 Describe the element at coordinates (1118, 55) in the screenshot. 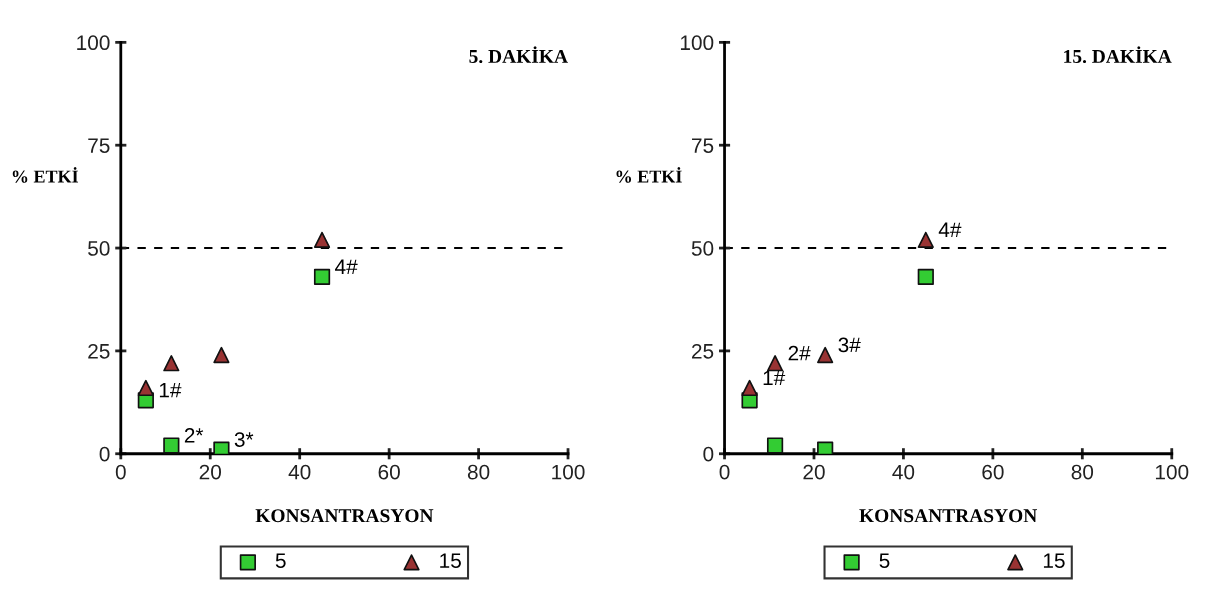

I see `chart-title: 15. DAKİKA` at that location.